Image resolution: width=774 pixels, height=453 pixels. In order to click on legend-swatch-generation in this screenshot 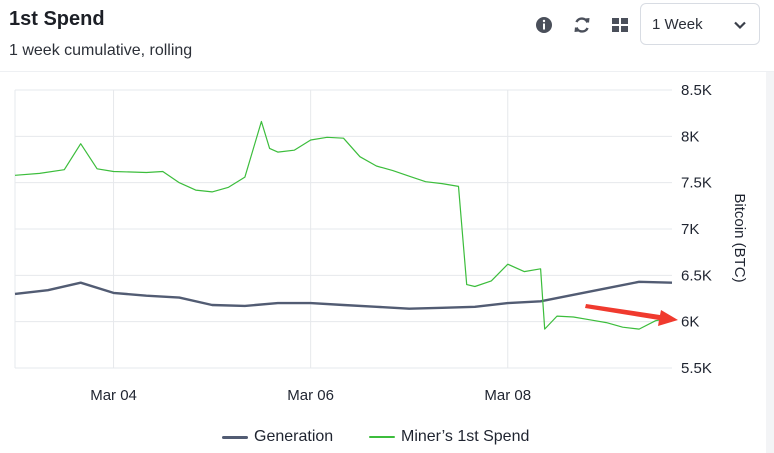, I will do `click(235, 437)`.